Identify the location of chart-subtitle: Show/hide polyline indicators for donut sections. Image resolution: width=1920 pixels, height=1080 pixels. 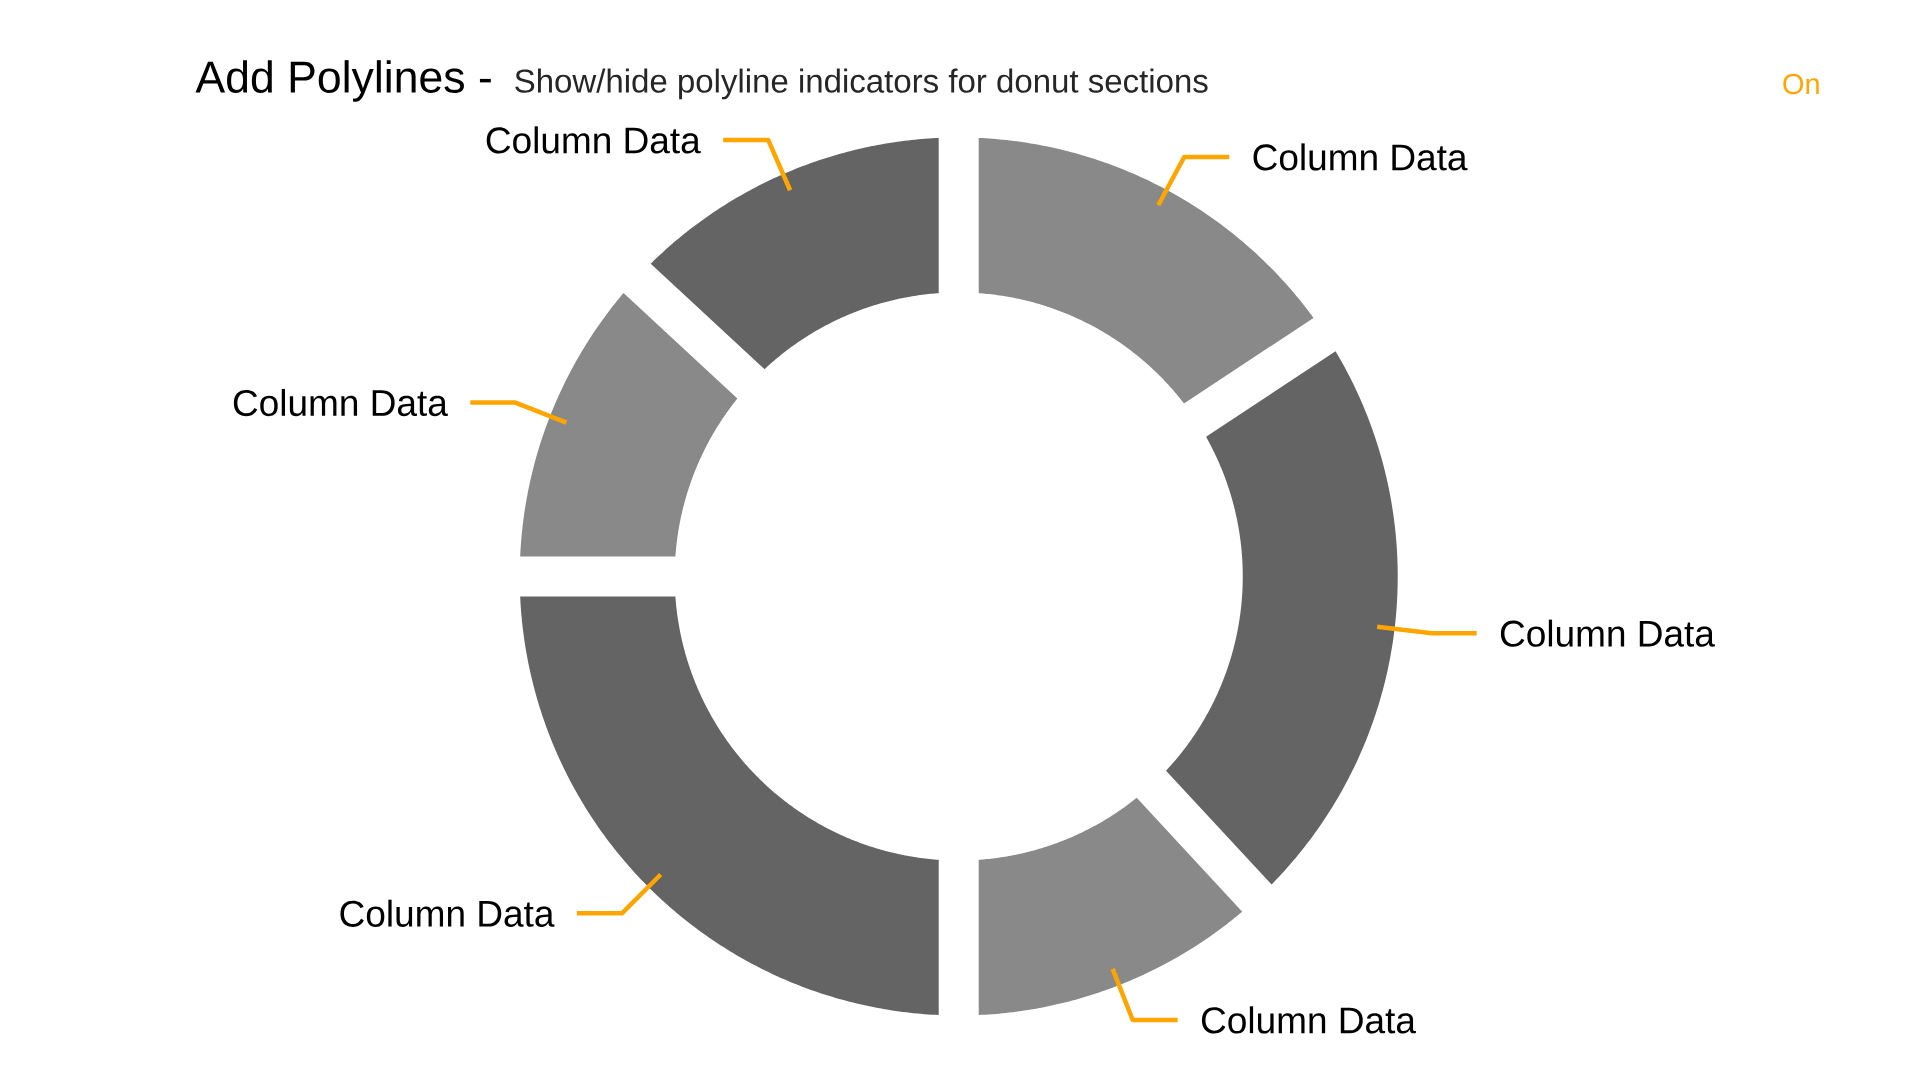
(861, 84).